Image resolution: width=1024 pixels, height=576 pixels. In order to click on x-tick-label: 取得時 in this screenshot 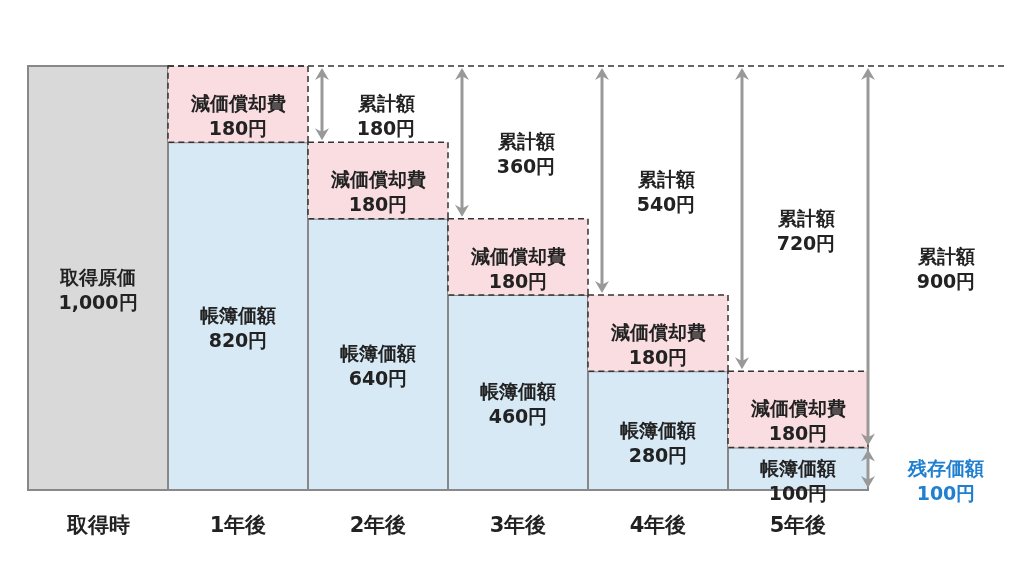, I will do `click(97, 524)`.